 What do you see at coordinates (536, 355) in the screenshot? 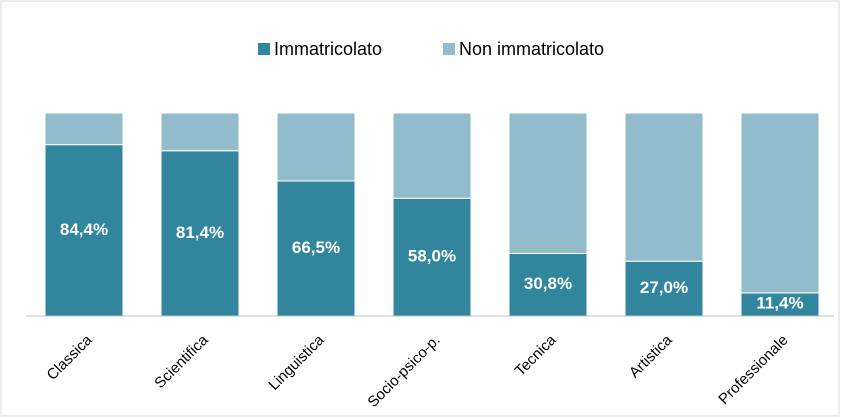
I see `x-tick-label: Tecnica` at bounding box center [536, 355].